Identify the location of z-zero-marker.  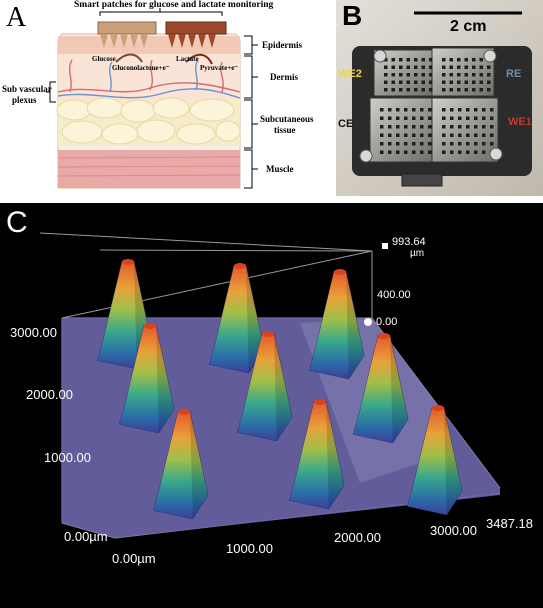
(368, 322).